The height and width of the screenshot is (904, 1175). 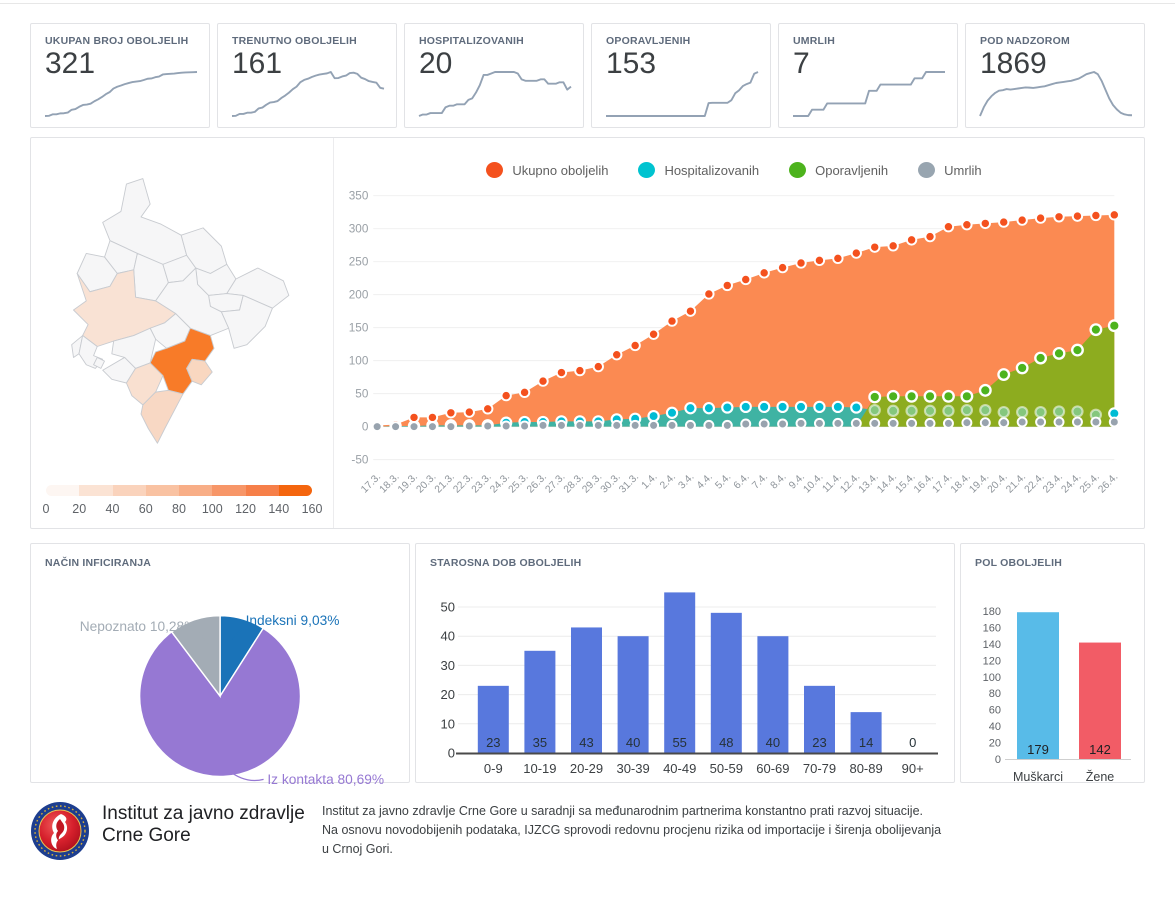 I want to click on svg-text: 10.4., so click(x=814, y=484).